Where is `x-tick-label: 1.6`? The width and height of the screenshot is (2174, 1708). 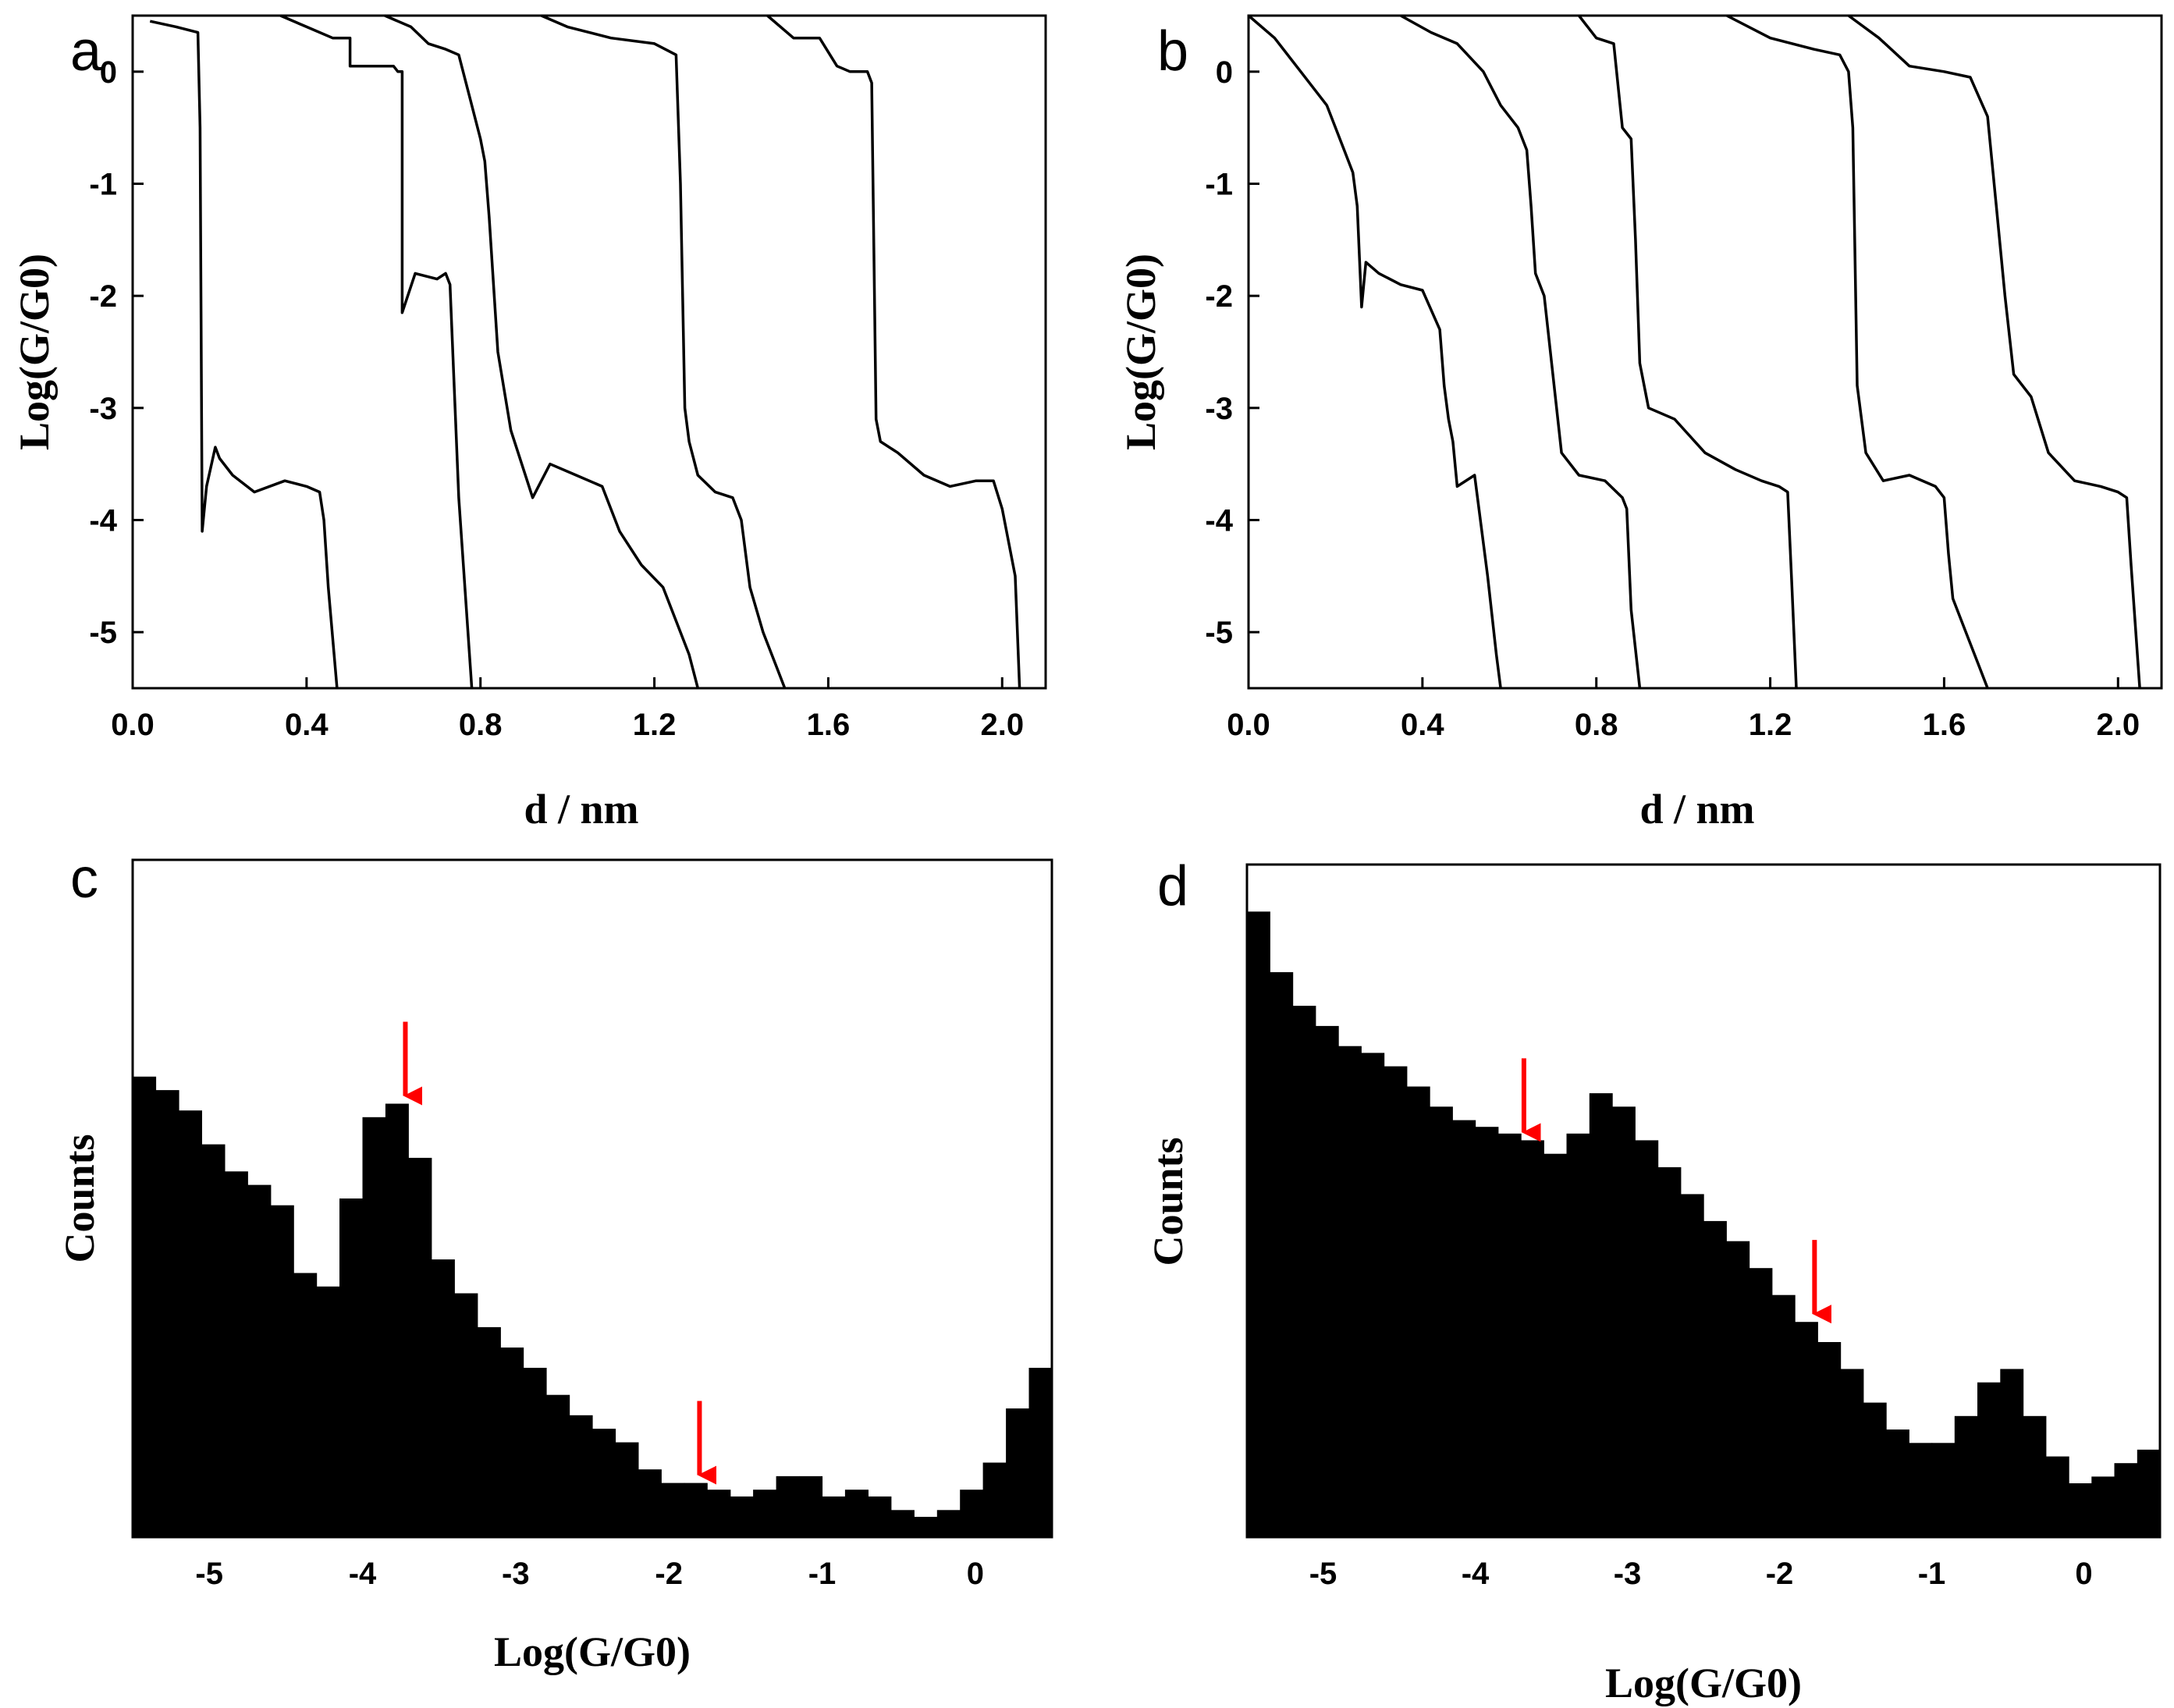 x-tick-label: 1.6 is located at coordinates (829, 725).